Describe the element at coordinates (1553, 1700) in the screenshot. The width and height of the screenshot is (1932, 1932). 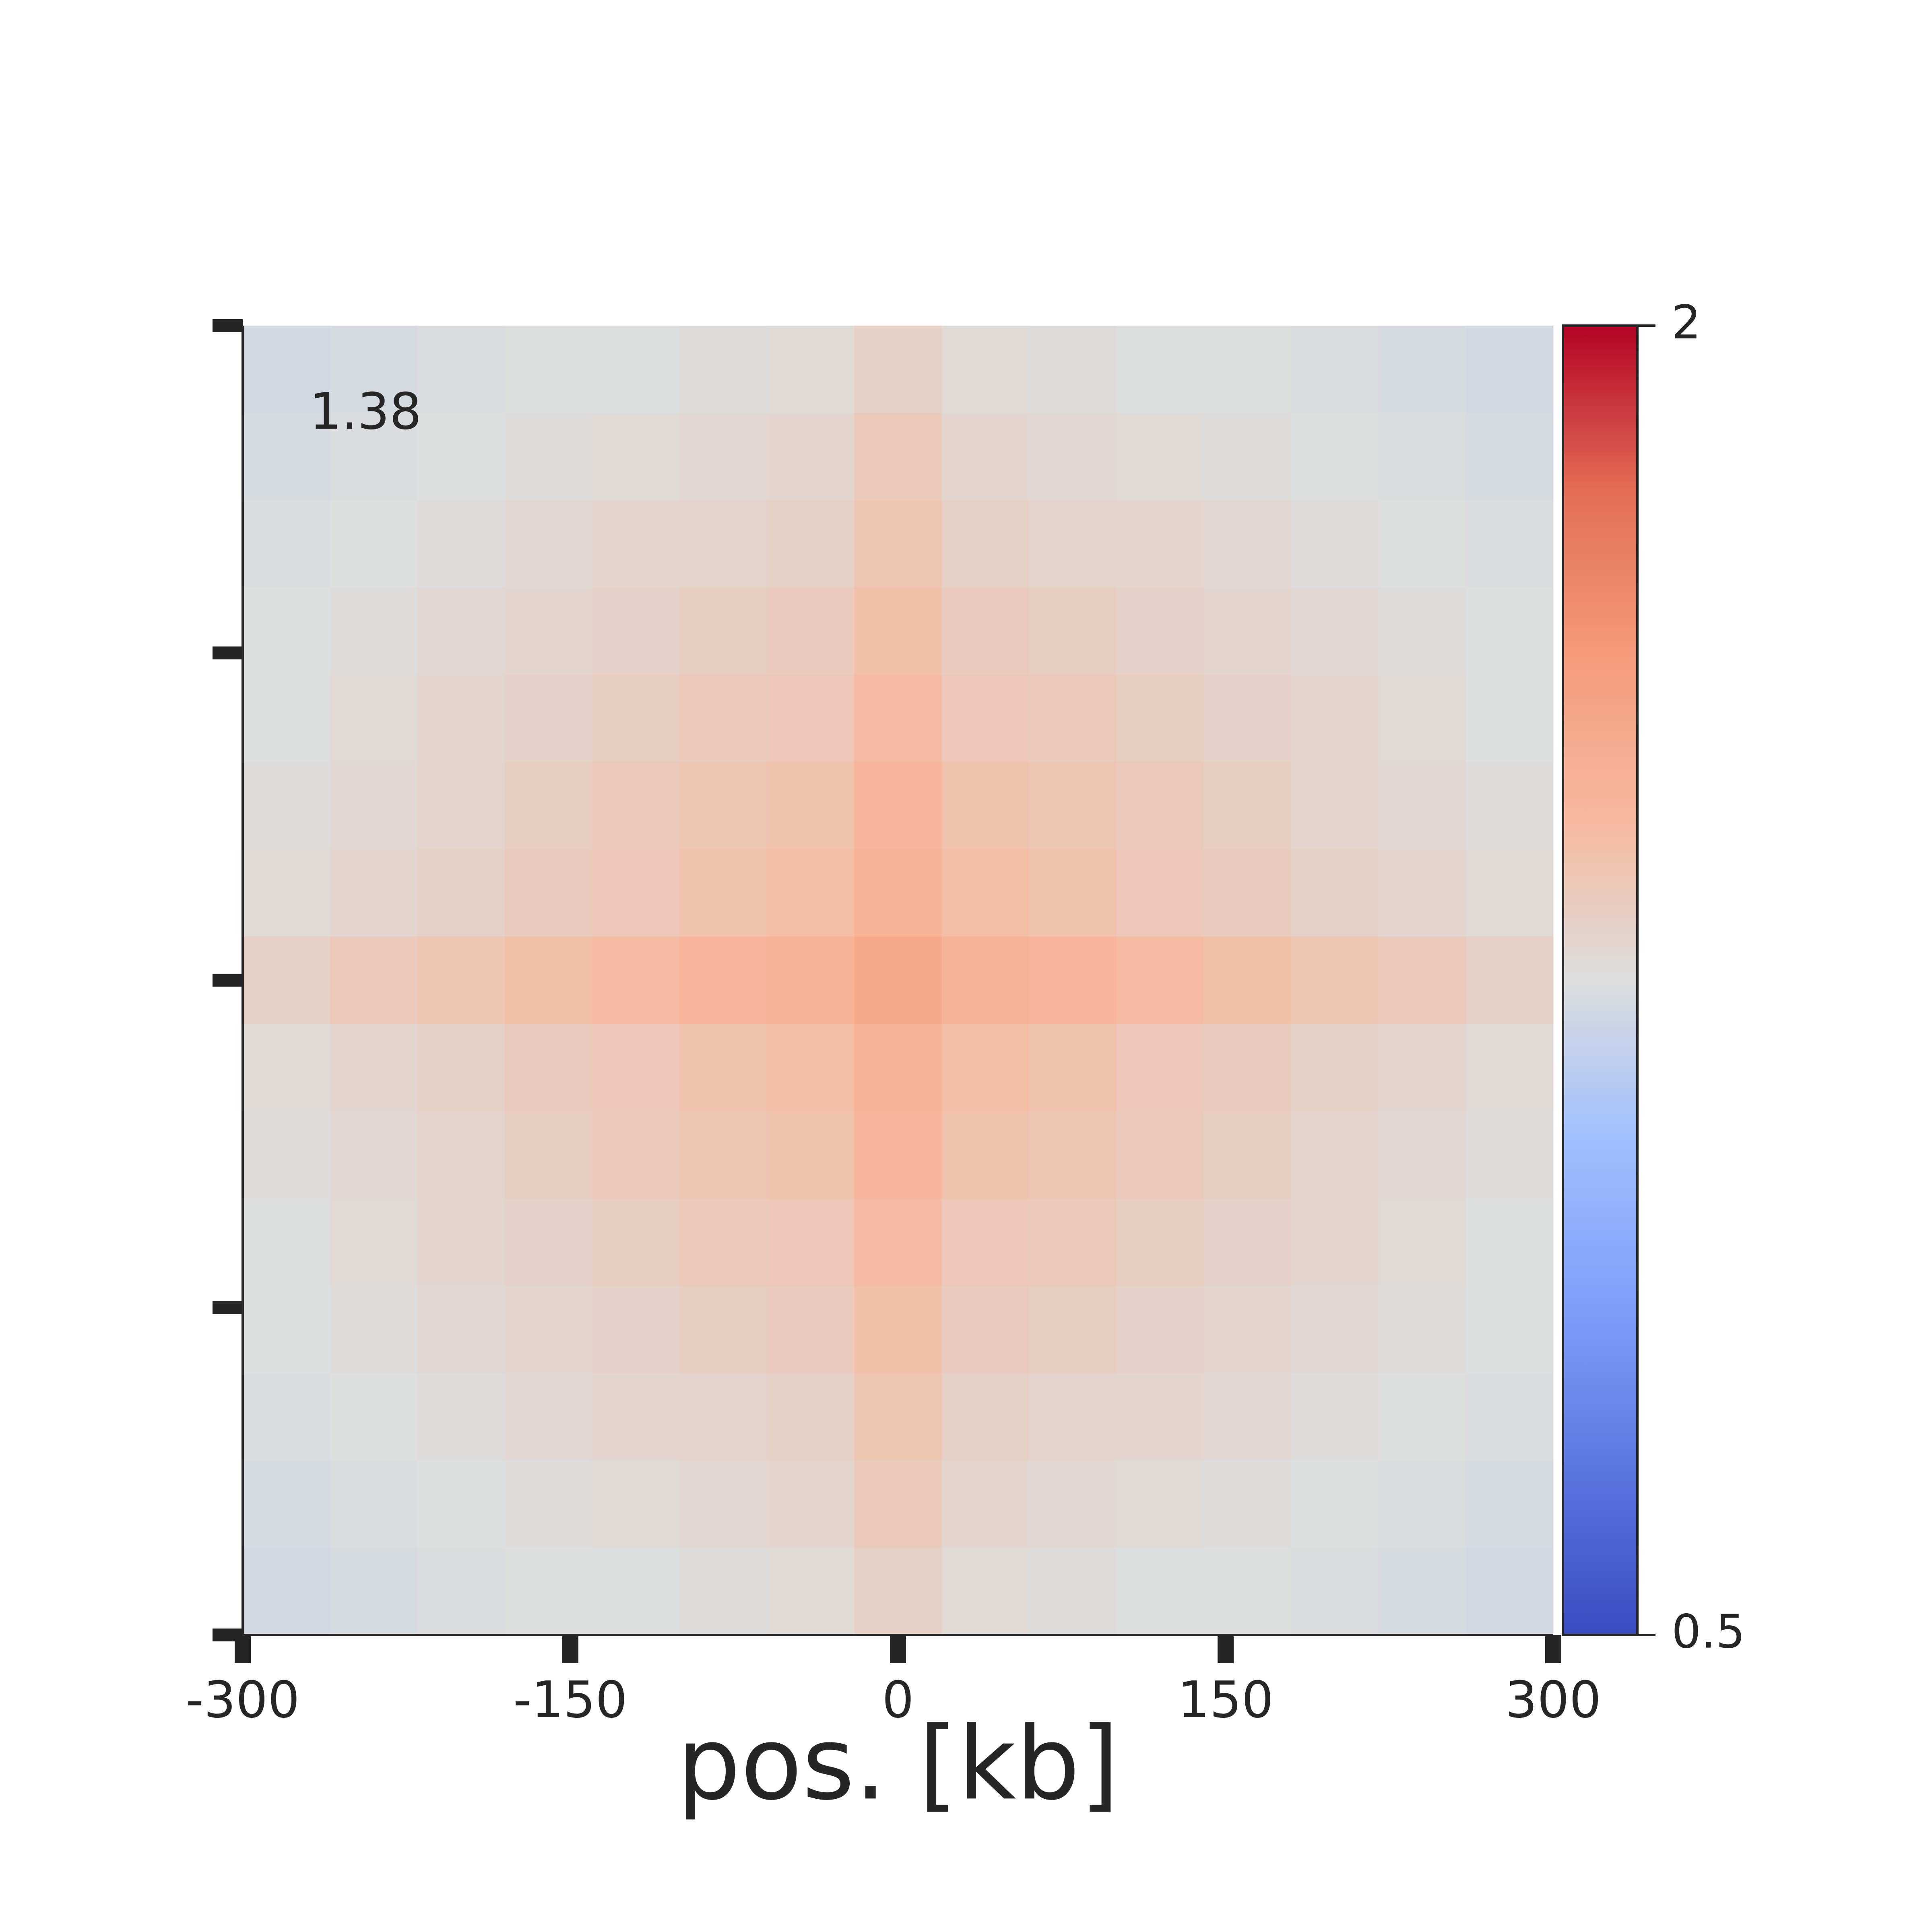
I see `x-tick-label: 300` at that location.